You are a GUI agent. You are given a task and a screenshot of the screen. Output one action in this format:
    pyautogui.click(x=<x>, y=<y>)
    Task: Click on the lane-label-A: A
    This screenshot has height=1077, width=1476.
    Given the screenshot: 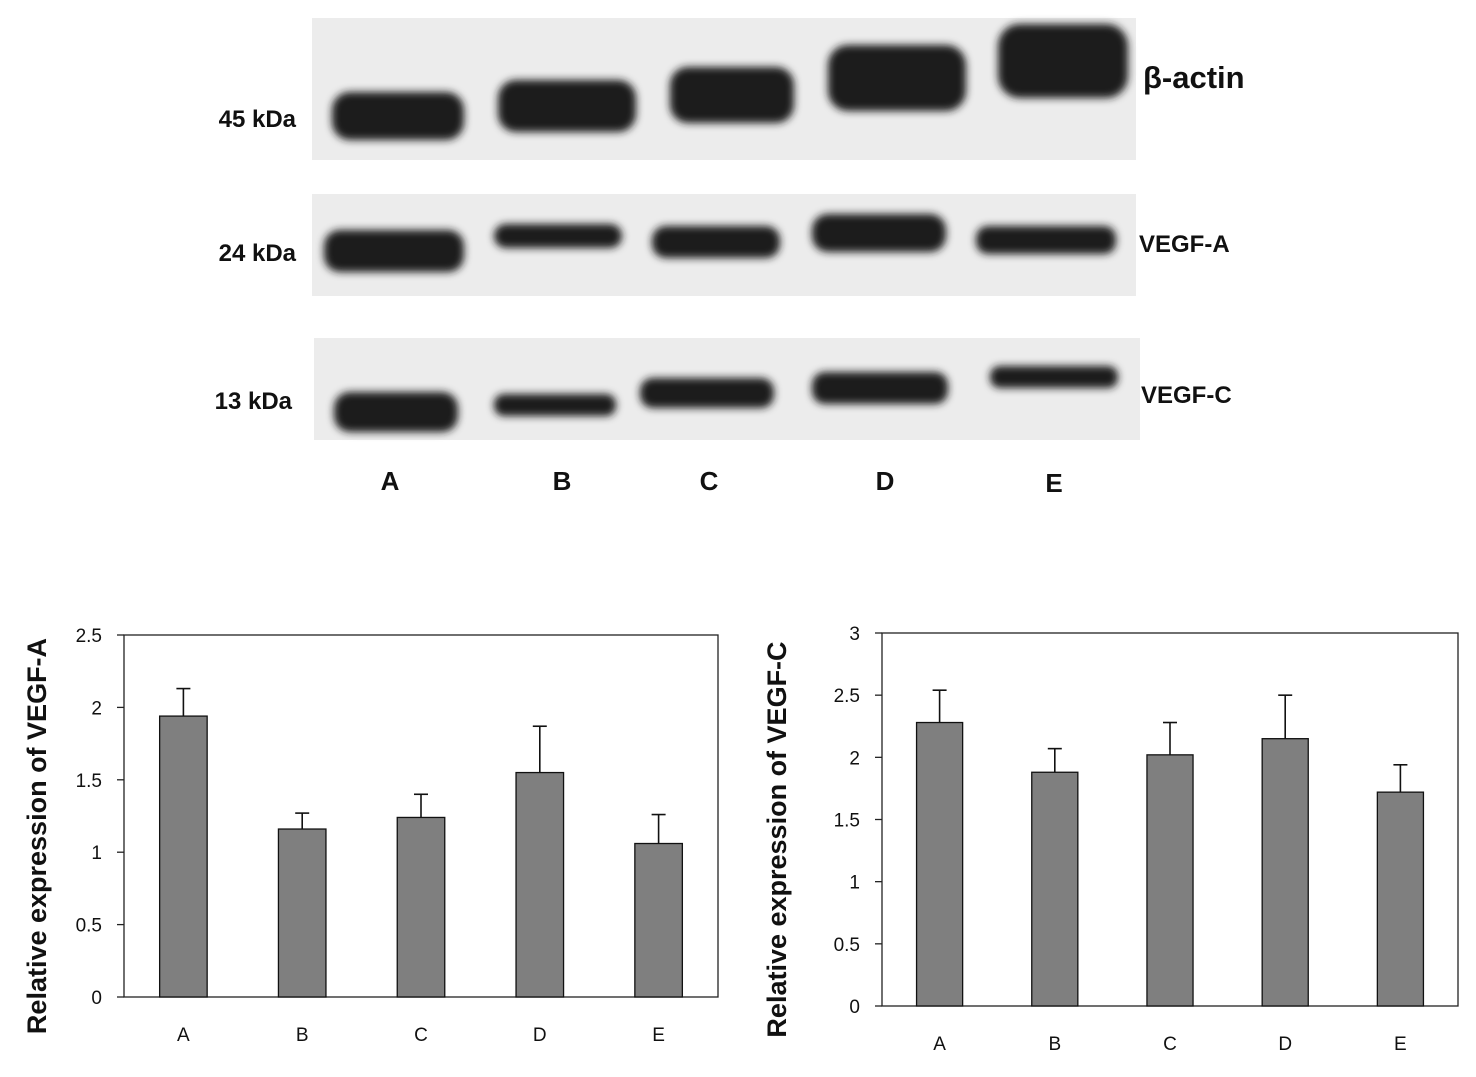 What is the action you would take?
    pyautogui.click(x=390, y=481)
    